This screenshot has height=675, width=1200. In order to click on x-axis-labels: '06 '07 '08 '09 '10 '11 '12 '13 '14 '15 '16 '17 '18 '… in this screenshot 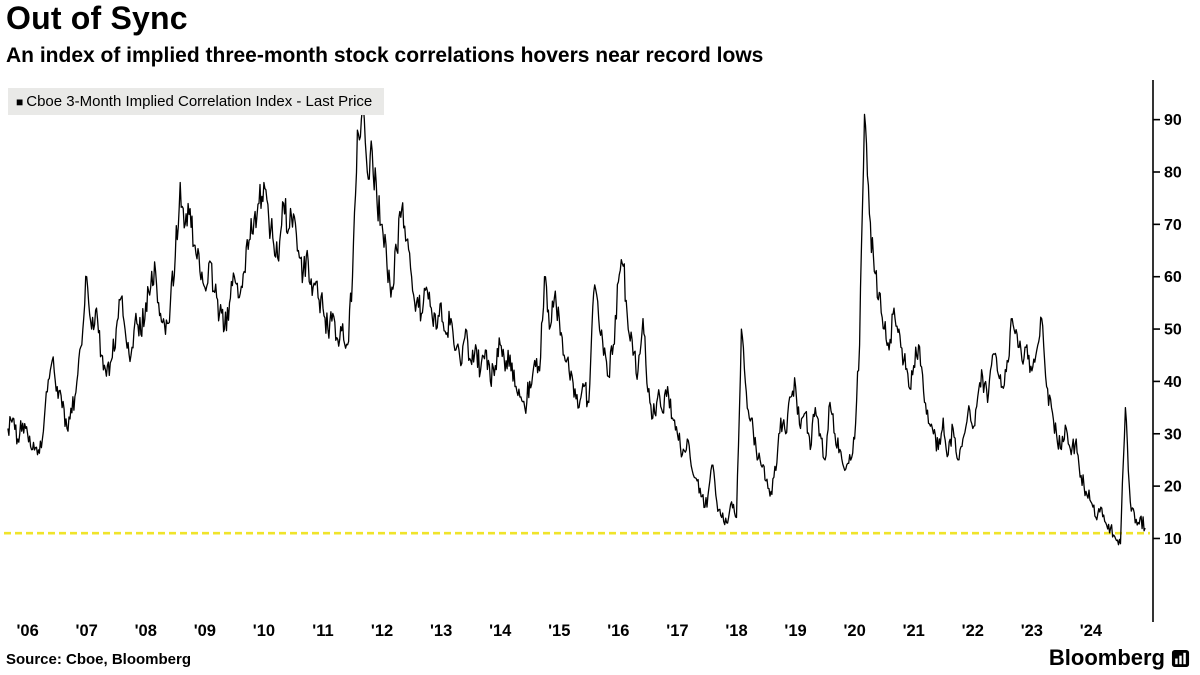, I will do `click(600, 634)`.